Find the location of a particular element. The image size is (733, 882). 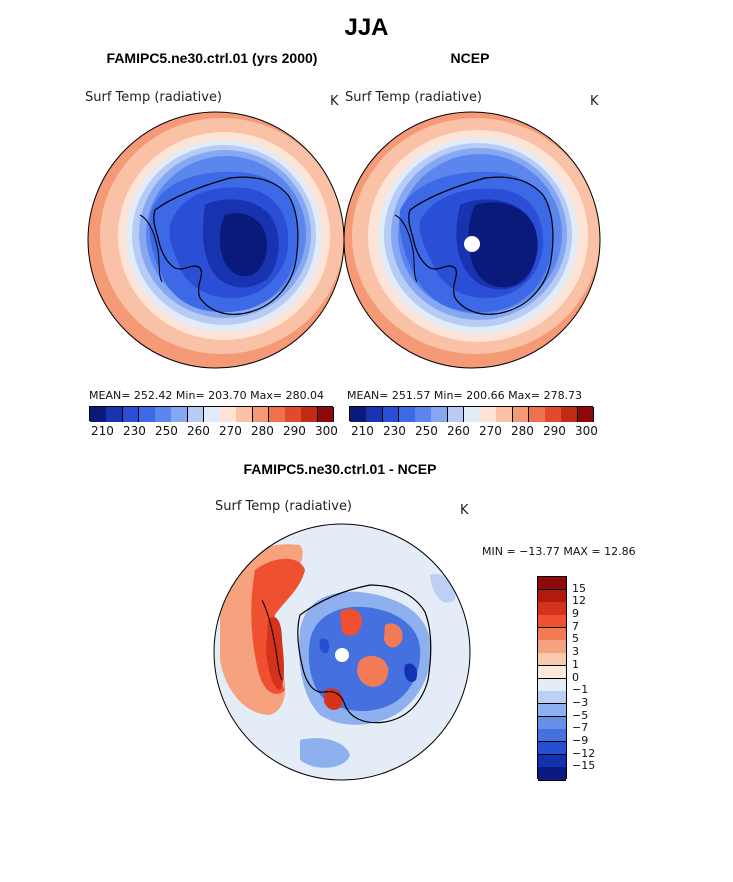

panel-2-title: NCEP is located at coordinates (470, 58).